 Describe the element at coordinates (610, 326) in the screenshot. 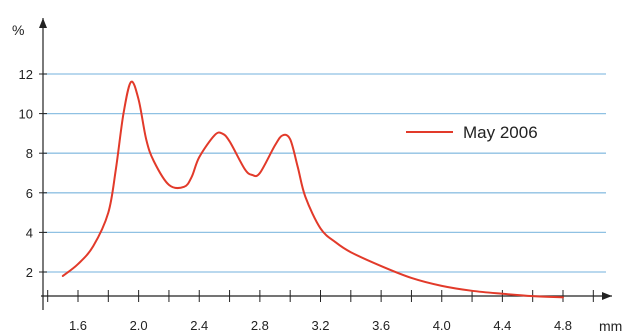

I see `x-axis-unit-label: mm` at that location.